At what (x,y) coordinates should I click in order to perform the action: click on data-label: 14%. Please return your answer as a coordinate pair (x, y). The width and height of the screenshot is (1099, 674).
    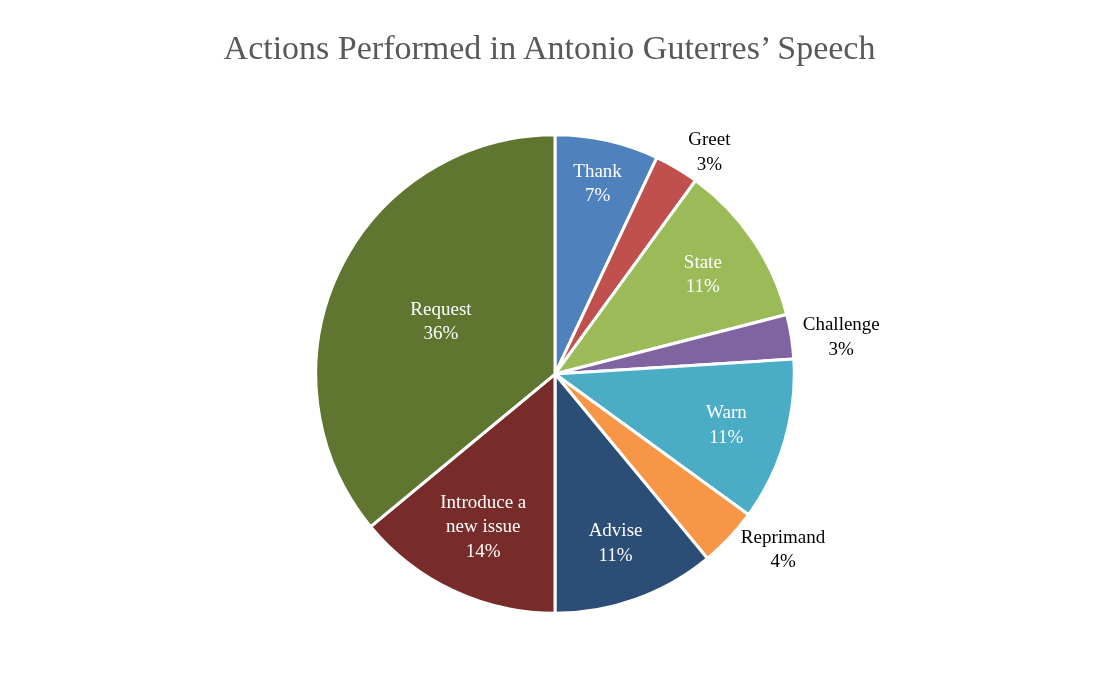
    Looking at the image, I should click on (483, 551).